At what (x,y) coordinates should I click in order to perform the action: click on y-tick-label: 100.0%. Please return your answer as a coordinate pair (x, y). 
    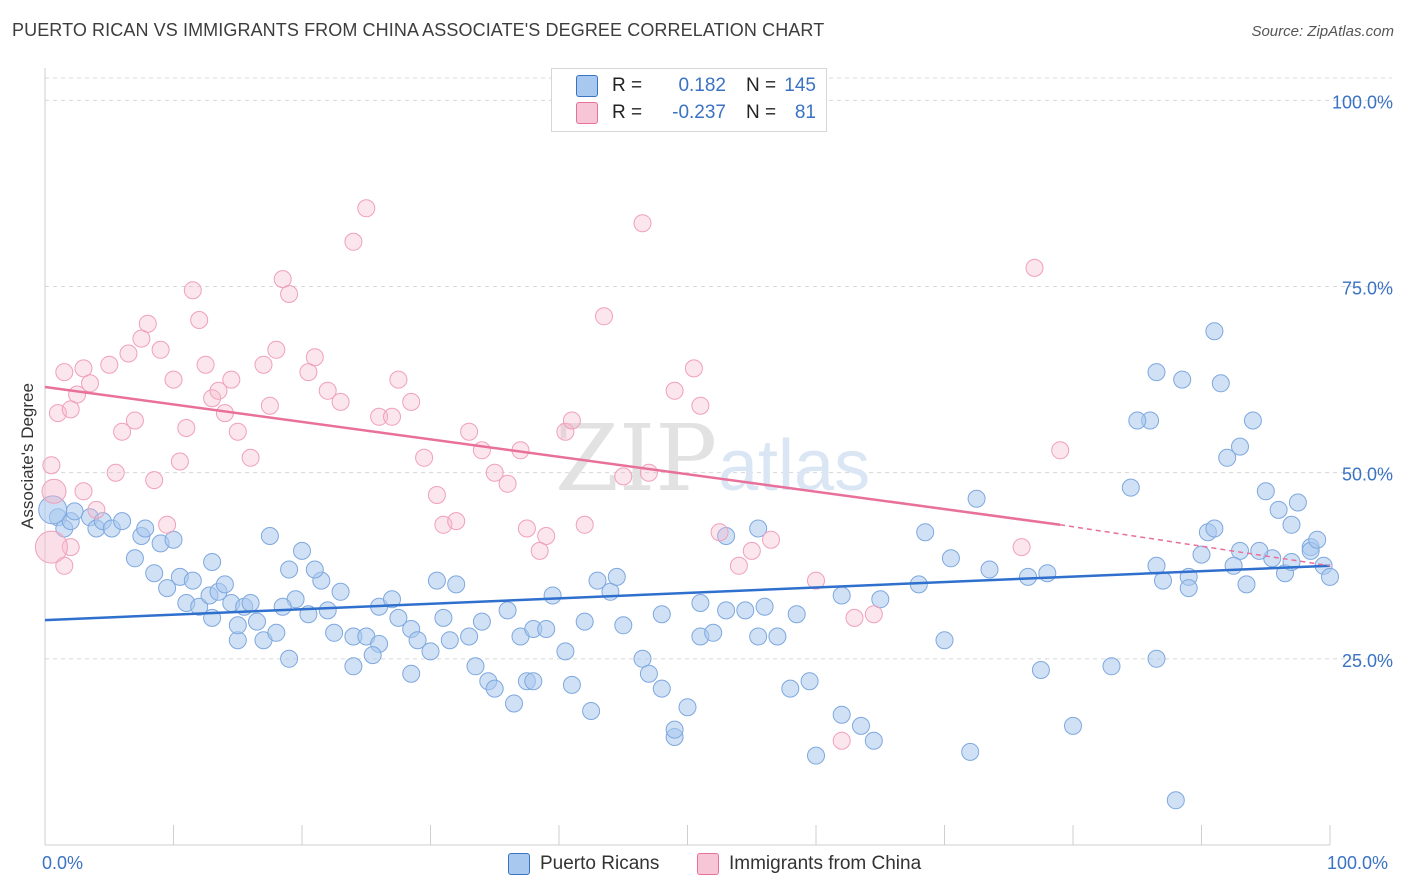
    Looking at the image, I should click on (1362, 102).